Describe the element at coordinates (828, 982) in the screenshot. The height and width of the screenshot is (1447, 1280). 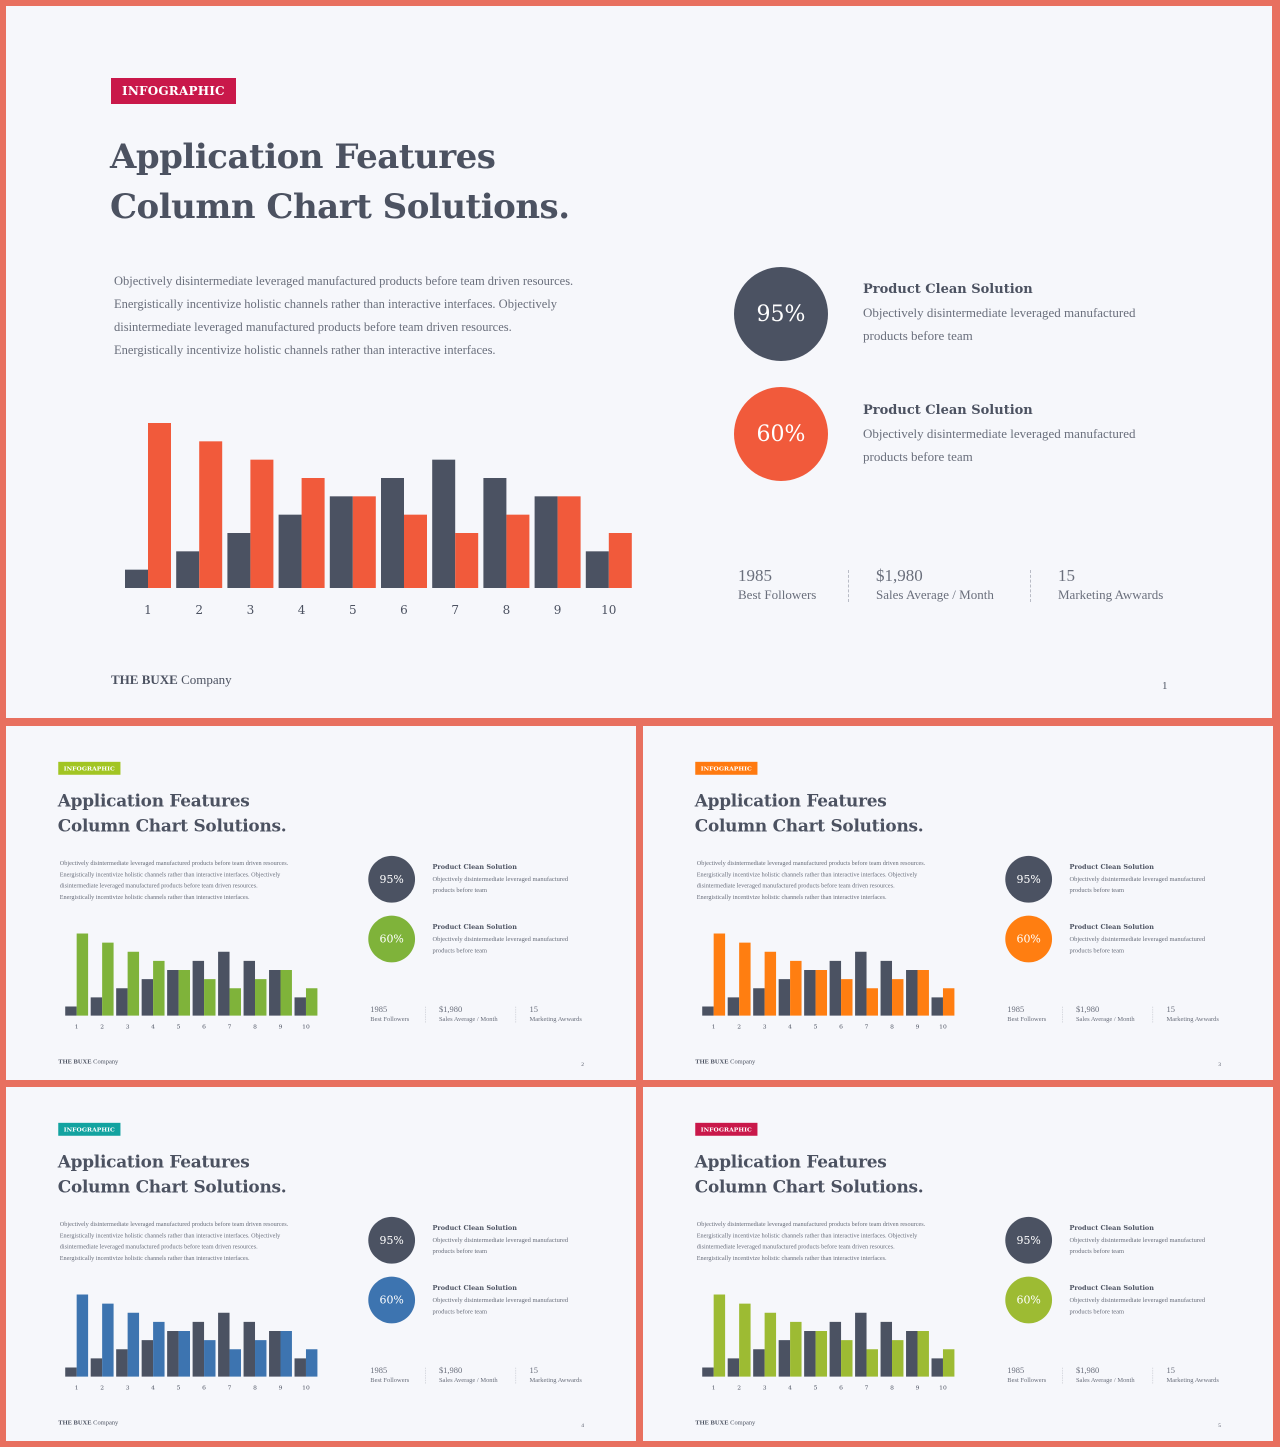
I see `column-chart: 1 2 3 4 5 6 7 8 9 10` at that location.